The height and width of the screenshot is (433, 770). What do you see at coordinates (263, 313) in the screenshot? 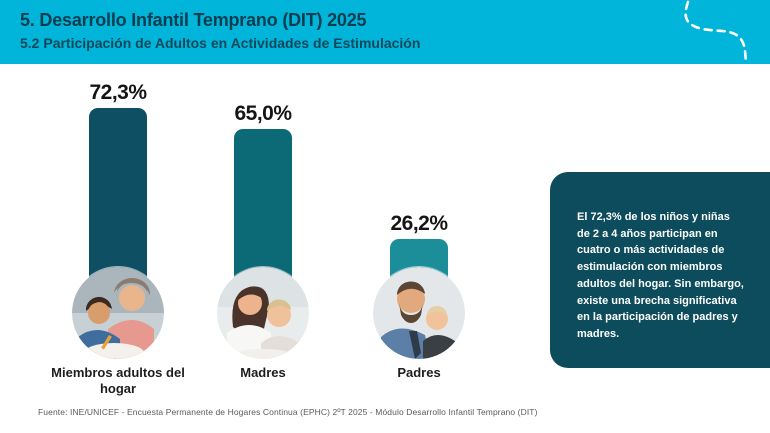
I see `mother-with-toddler-photo` at bounding box center [263, 313].